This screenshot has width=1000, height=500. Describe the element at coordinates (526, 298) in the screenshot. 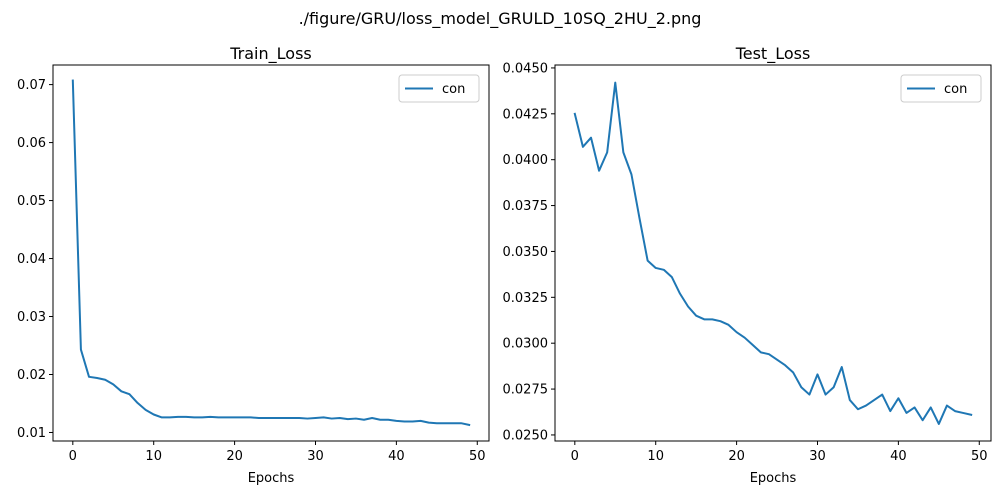

I see `y-tick-label: 0.0325` at that location.